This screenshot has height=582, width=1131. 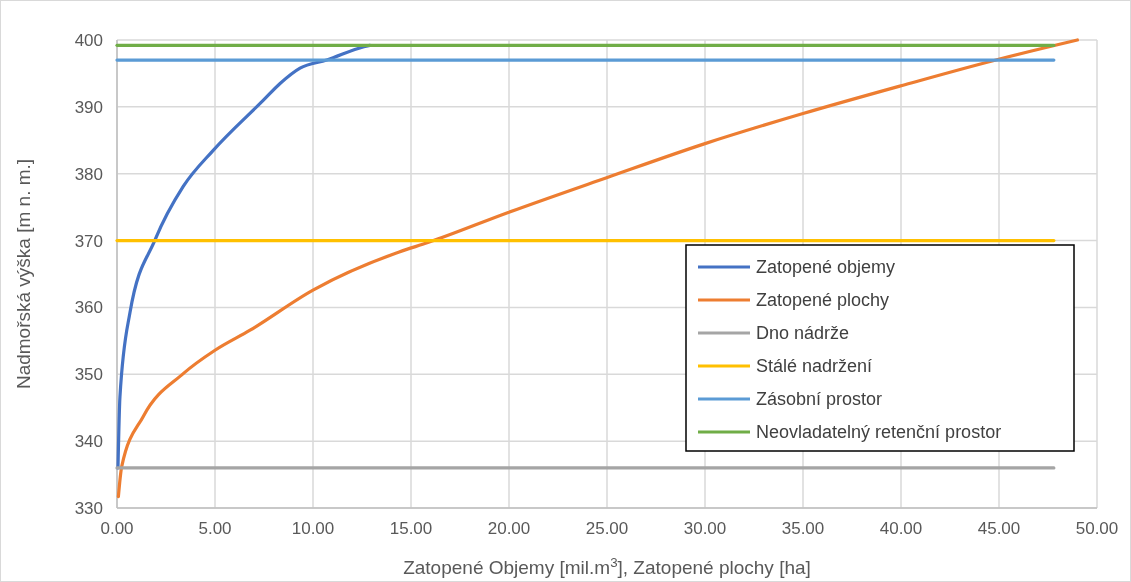 I want to click on x-tick-label: 40.00, so click(x=901, y=528).